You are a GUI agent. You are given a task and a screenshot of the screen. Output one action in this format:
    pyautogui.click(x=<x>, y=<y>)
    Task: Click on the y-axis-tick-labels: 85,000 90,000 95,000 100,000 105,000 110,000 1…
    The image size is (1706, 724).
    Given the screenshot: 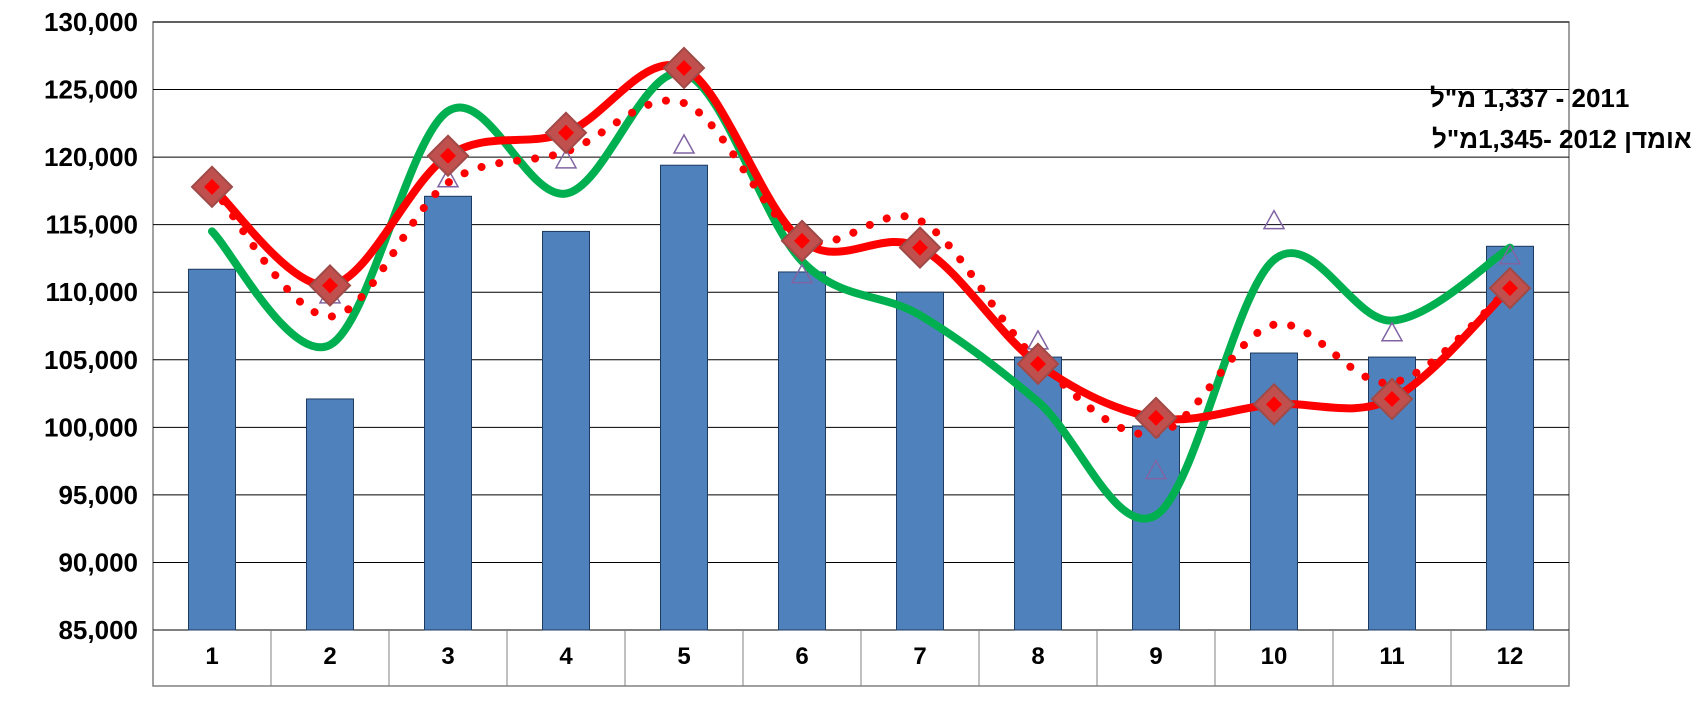 What is the action you would take?
    pyautogui.click(x=91, y=326)
    